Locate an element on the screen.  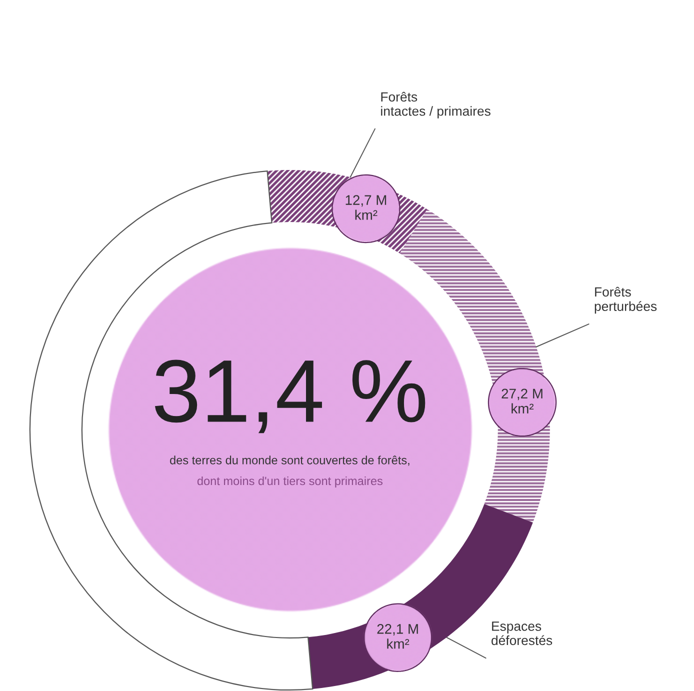
data-label: 12,7 M km² is located at coordinates (366, 207).